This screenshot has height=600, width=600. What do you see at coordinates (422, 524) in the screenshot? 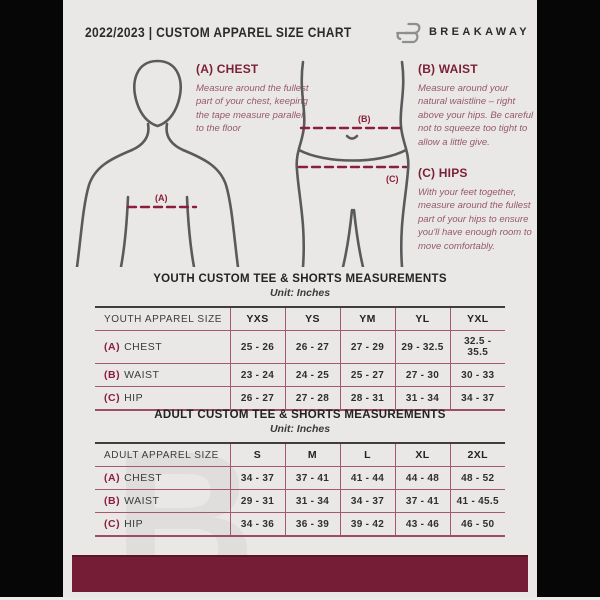
I see `size-cell: 43 - 46` at bounding box center [422, 524].